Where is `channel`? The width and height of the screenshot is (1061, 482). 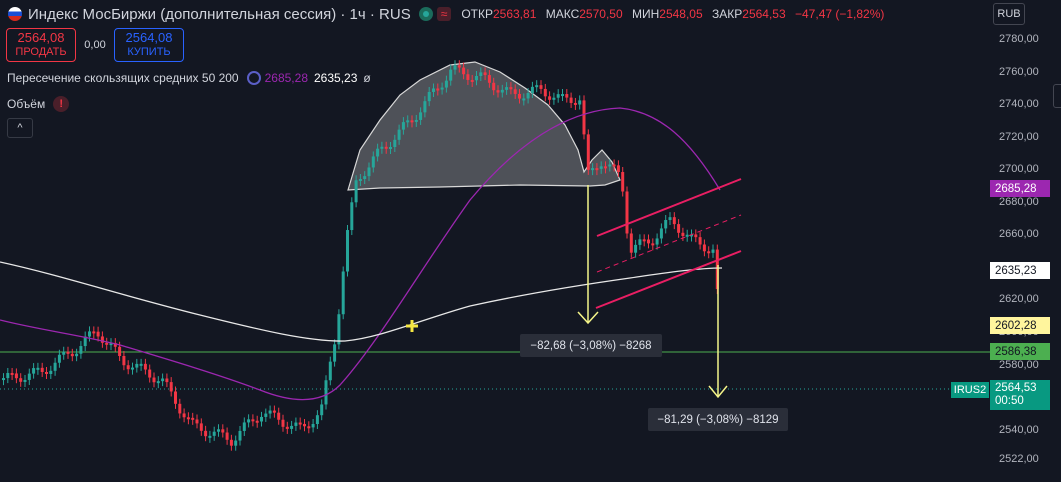
channel is located at coordinates (668, 243).